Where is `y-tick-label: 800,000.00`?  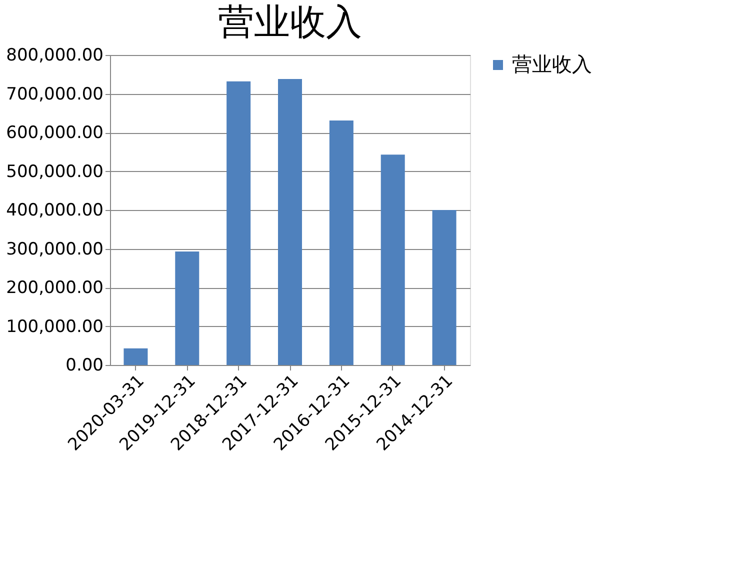
y-tick-label: 800,000.00 is located at coordinates (55, 56).